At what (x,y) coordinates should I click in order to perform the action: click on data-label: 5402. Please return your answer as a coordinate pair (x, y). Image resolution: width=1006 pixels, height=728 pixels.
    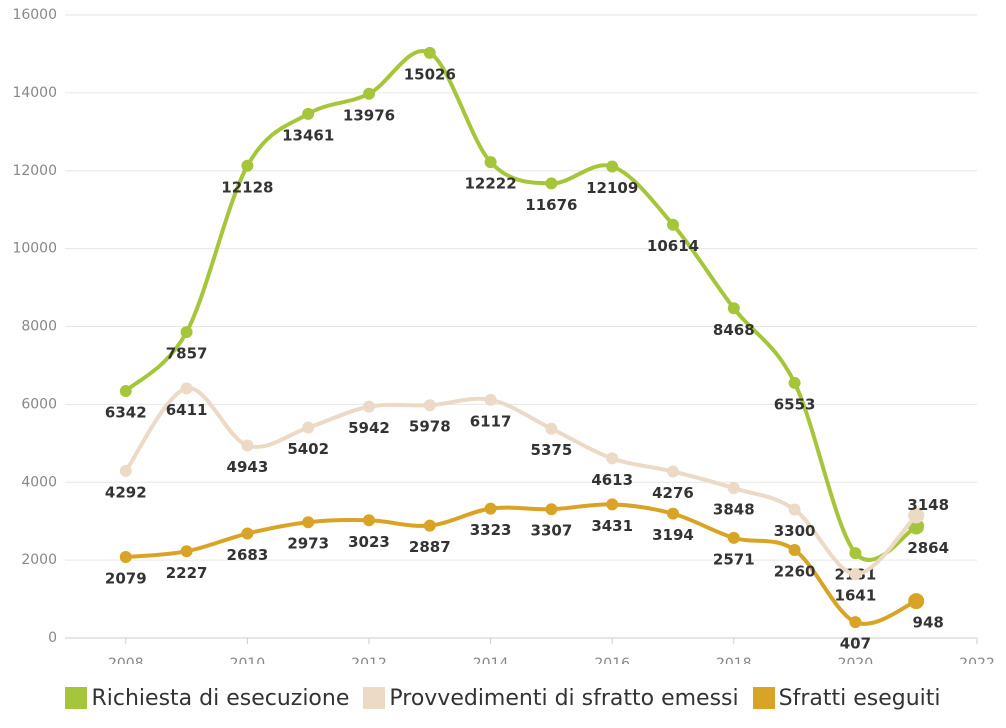
    Looking at the image, I should click on (308, 449).